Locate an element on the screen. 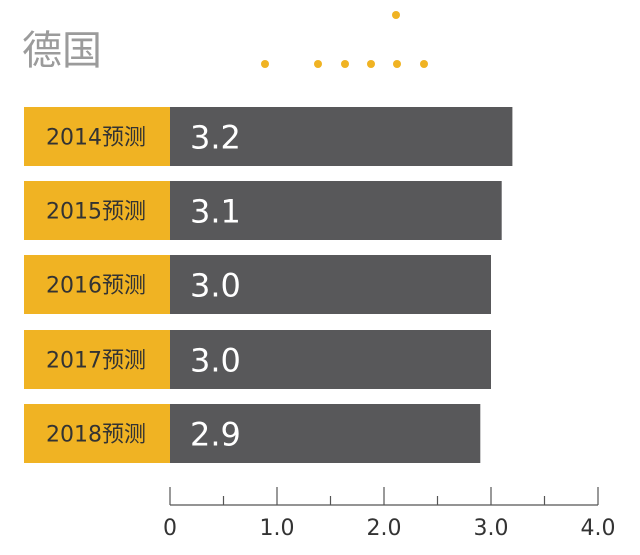  category-label: 2017预测 is located at coordinates (96, 361).